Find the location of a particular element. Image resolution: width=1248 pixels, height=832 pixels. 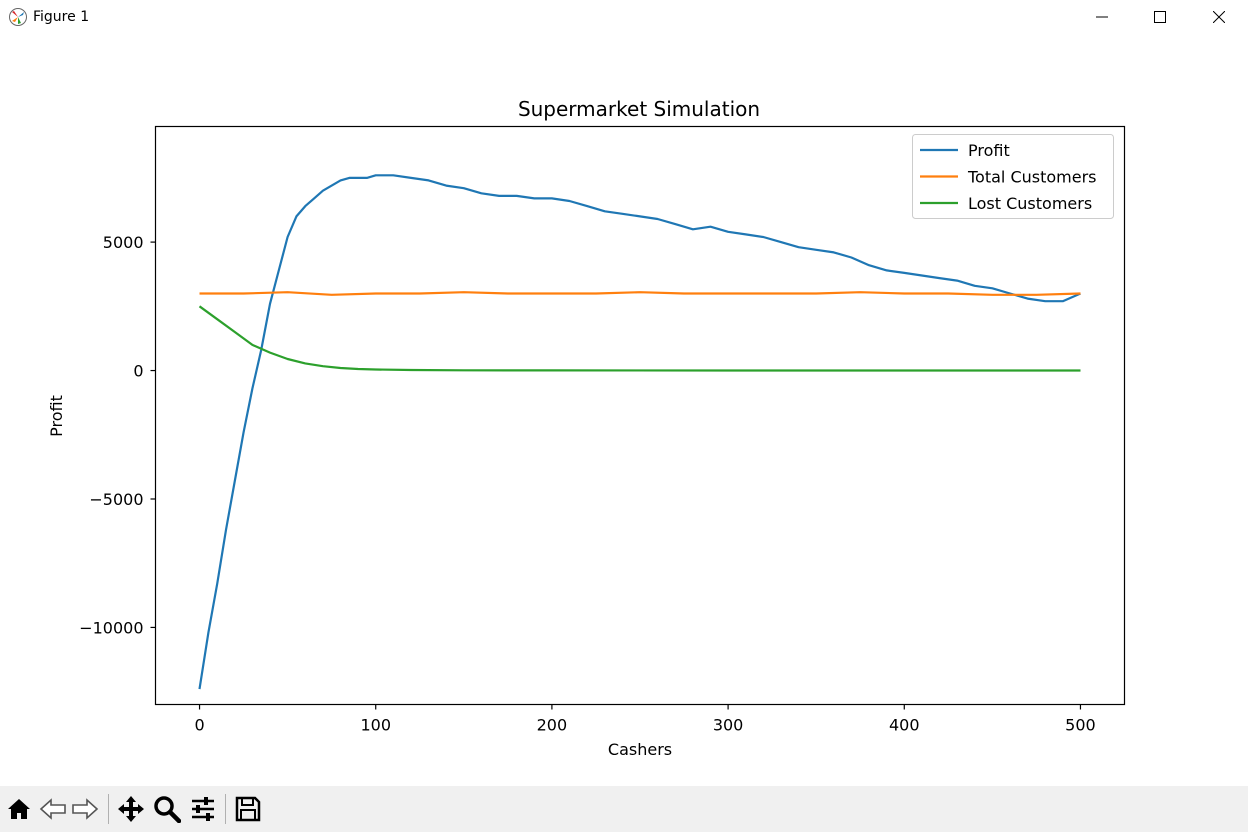

sliders-icon is located at coordinates (203, 809).